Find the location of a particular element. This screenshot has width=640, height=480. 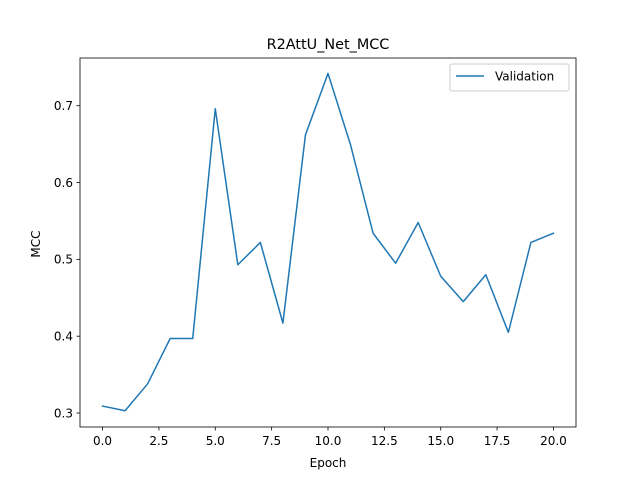

x-tick-label: 12.5 is located at coordinates (384, 441).